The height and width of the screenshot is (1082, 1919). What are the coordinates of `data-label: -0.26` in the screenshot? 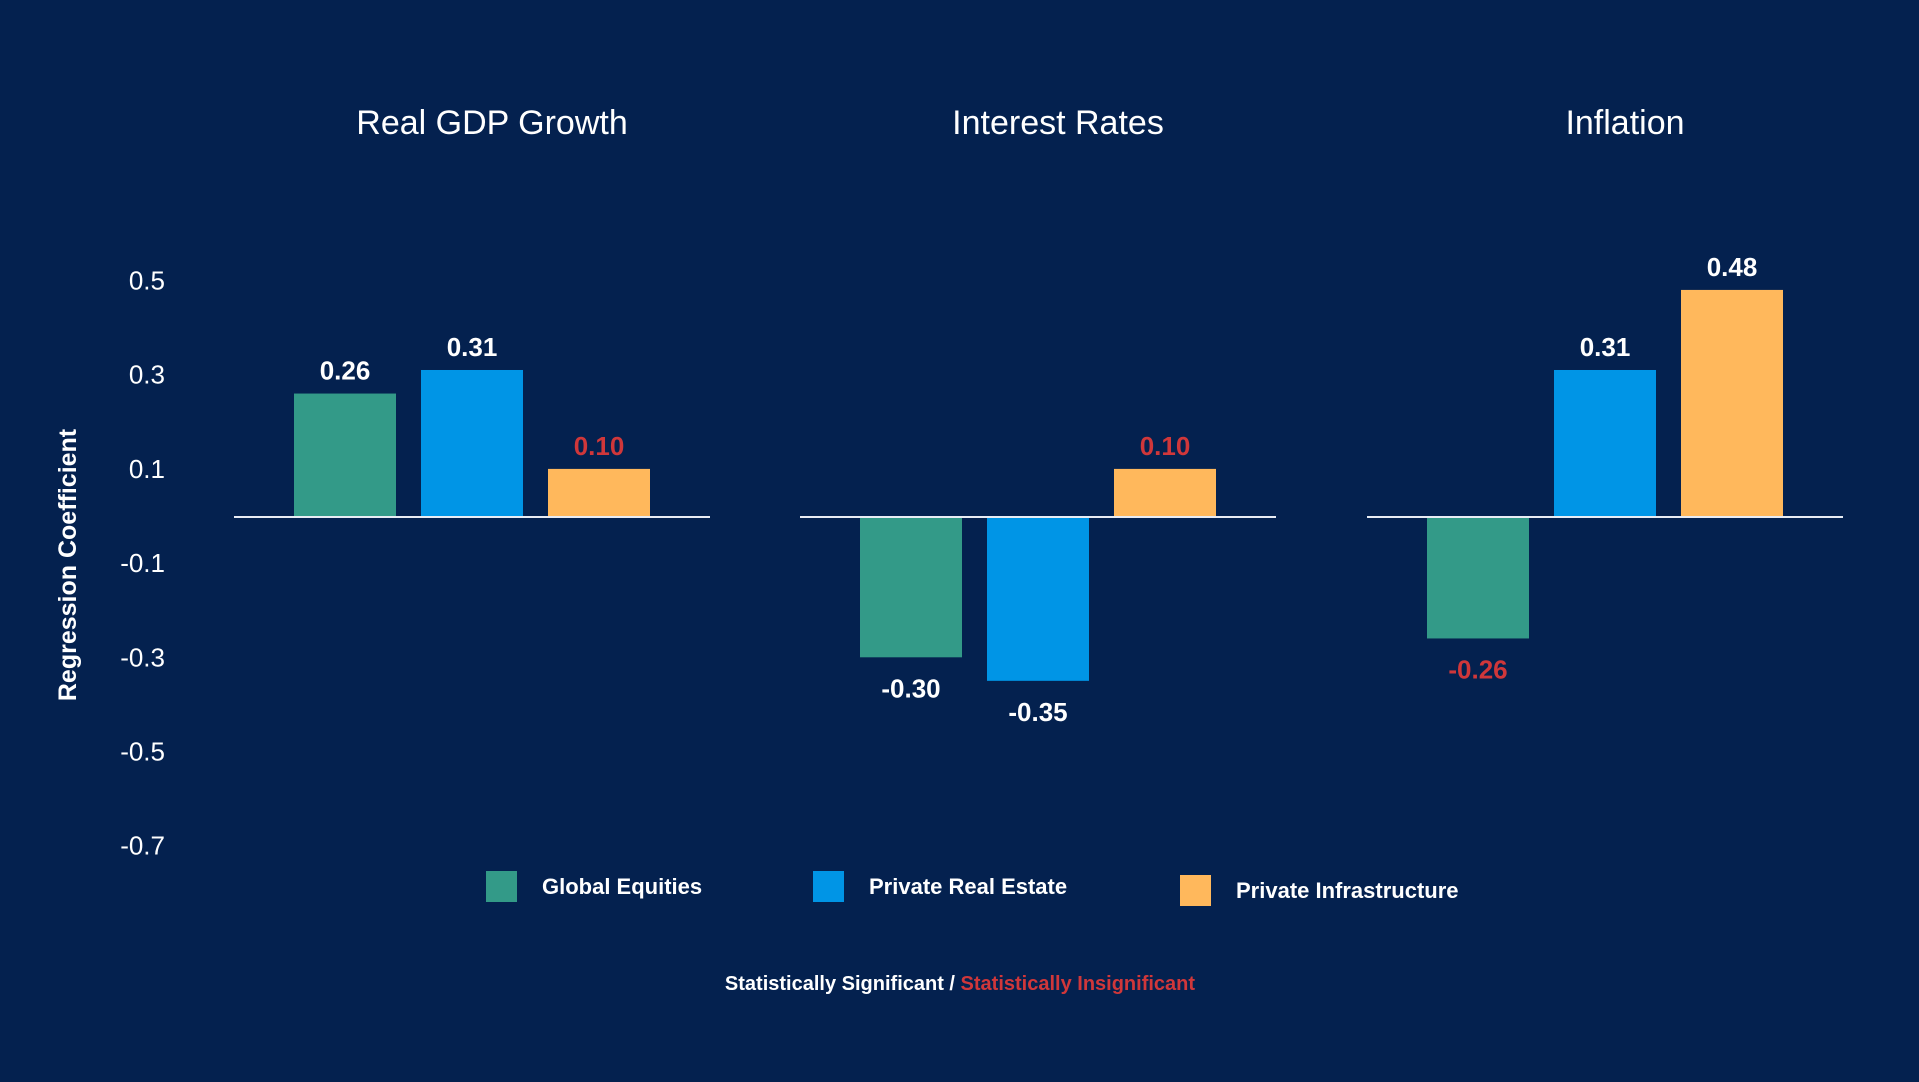 It's located at (1477, 669).